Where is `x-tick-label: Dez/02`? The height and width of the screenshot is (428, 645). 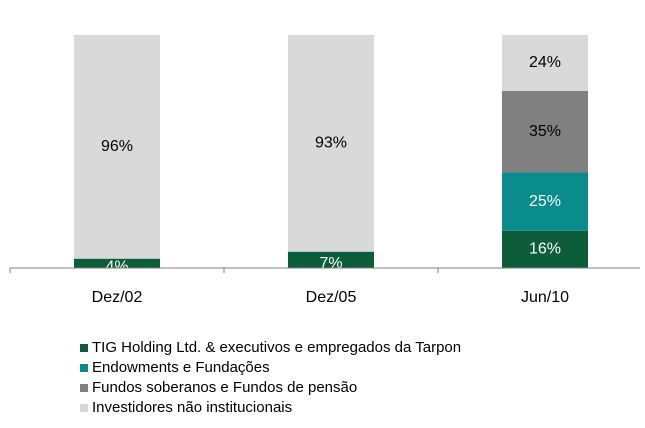 x-tick-label: Dez/02 is located at coordinates (117, 297).